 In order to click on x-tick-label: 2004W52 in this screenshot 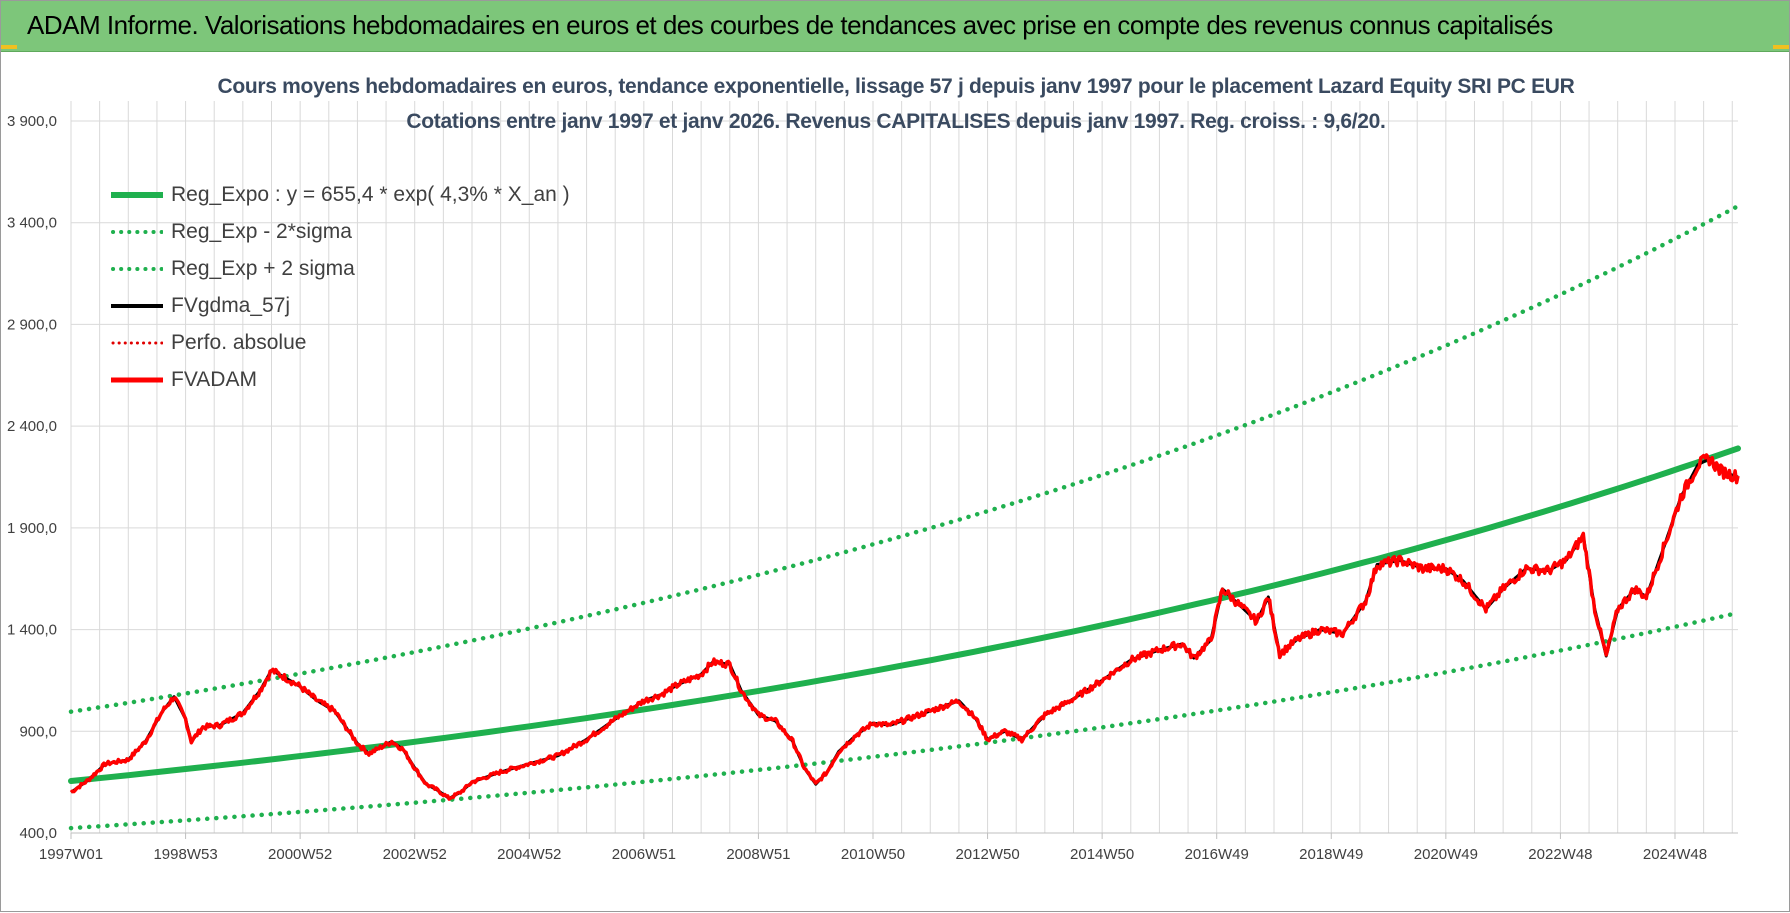, I will do `click(529, 854)`.